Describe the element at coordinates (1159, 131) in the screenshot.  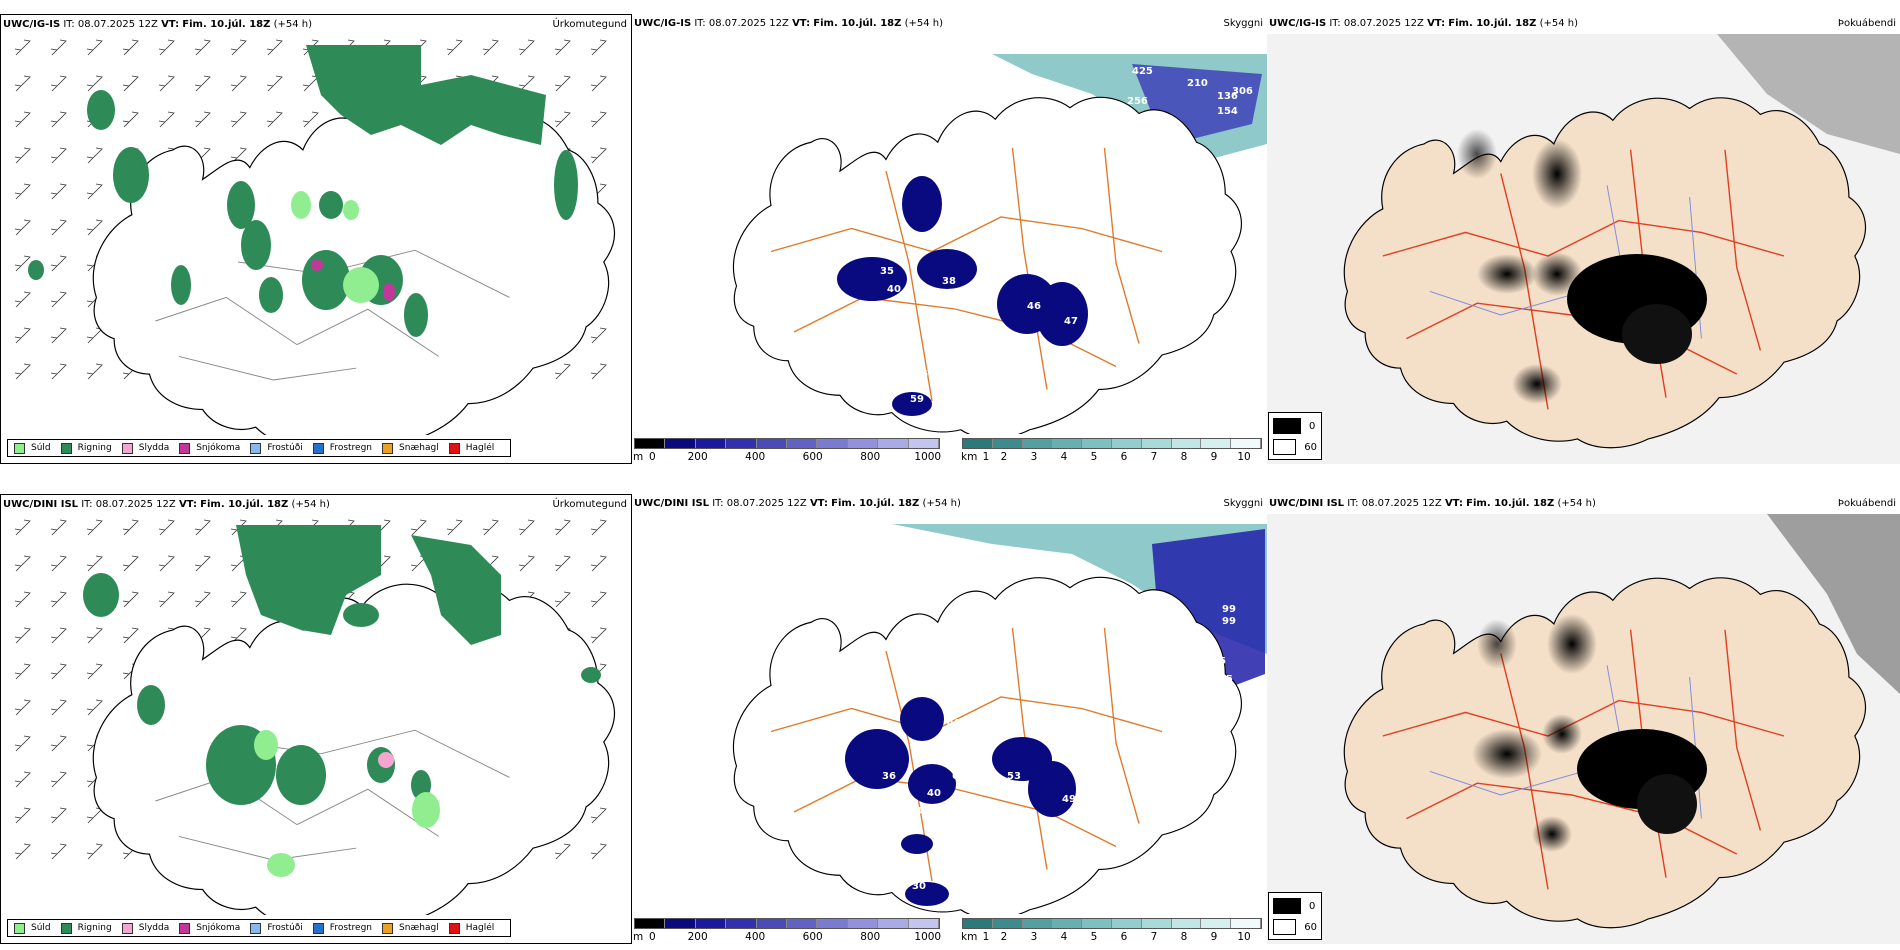
I see `cloud-base-value: 55` at that location.